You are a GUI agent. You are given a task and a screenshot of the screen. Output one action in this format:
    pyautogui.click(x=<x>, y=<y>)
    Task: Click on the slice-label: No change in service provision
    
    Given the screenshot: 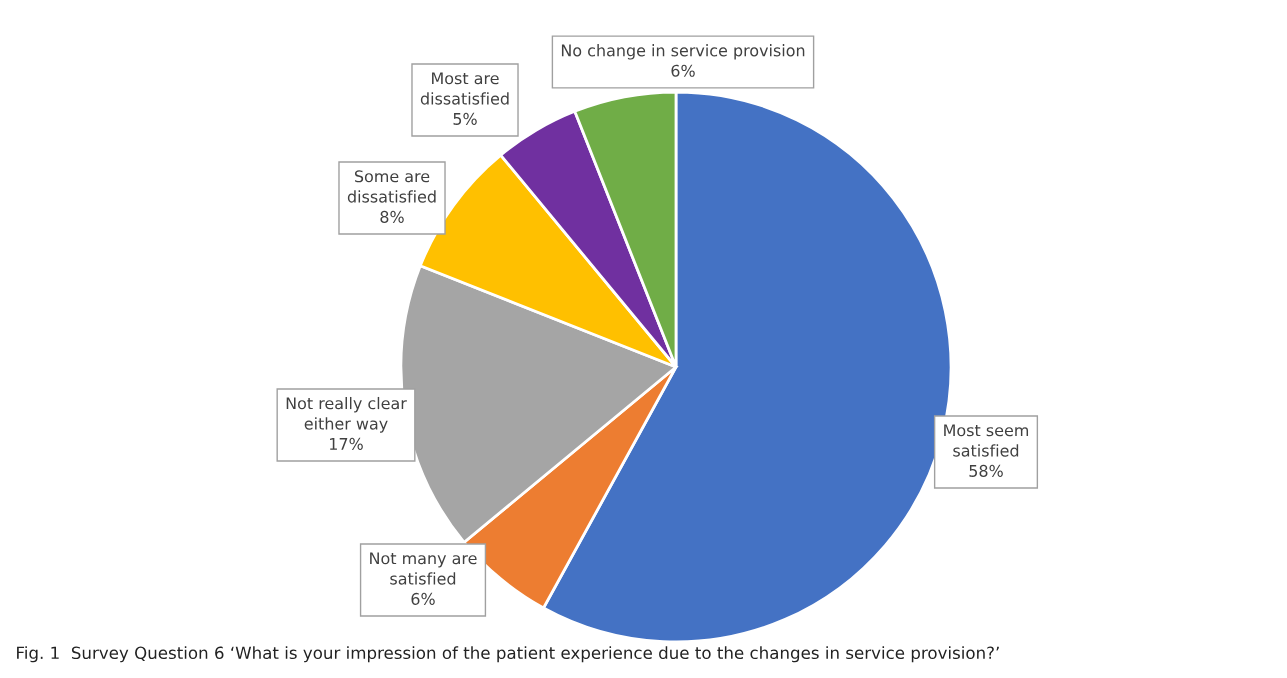 What is the action you would take?
    pyautogui.click(x=683, y=52)
    